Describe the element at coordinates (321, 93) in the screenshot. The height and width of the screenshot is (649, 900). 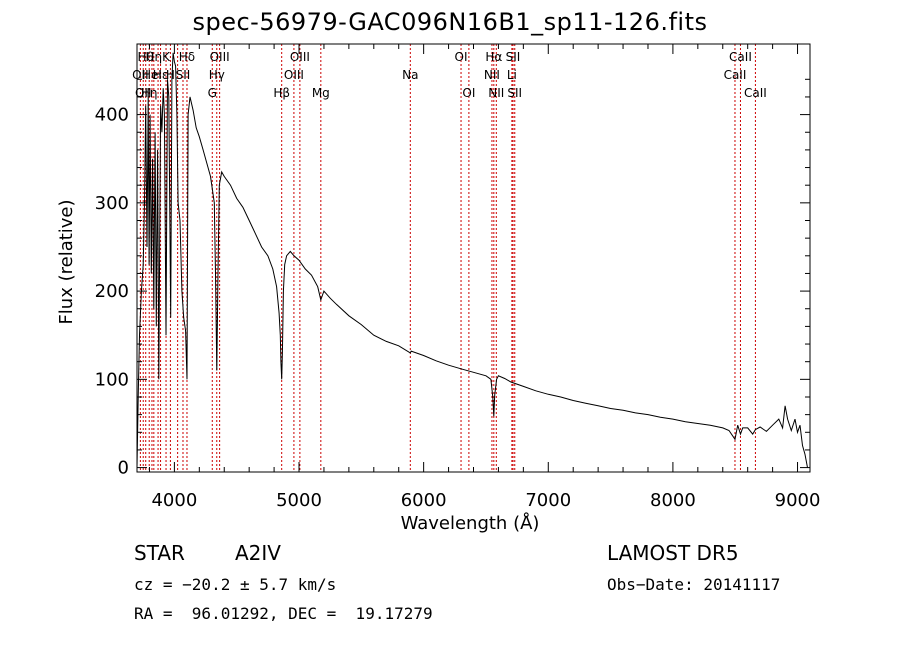
I see `line-marker-label: Mg` at that location.